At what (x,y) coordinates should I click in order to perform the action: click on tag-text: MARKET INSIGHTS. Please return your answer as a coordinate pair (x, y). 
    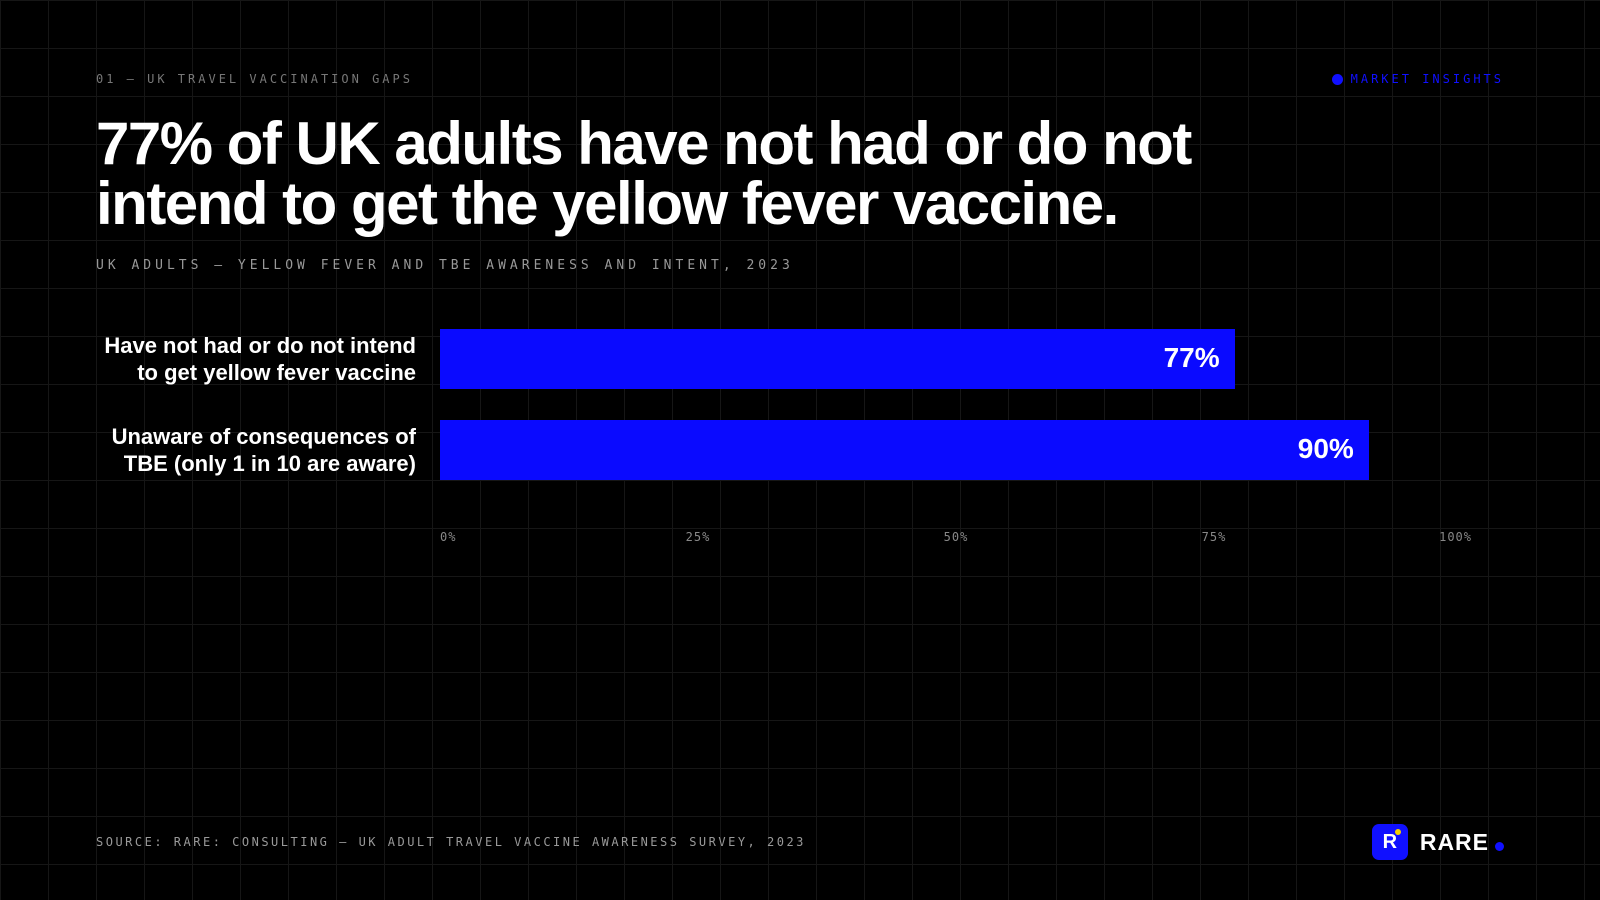
    Looking at the image, I should click on (1427, 79).